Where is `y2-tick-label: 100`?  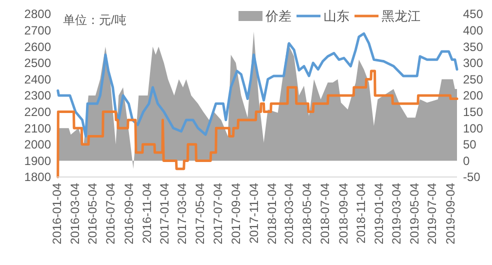
y2-tick-label: 100 is located at coordinates (473, 128).